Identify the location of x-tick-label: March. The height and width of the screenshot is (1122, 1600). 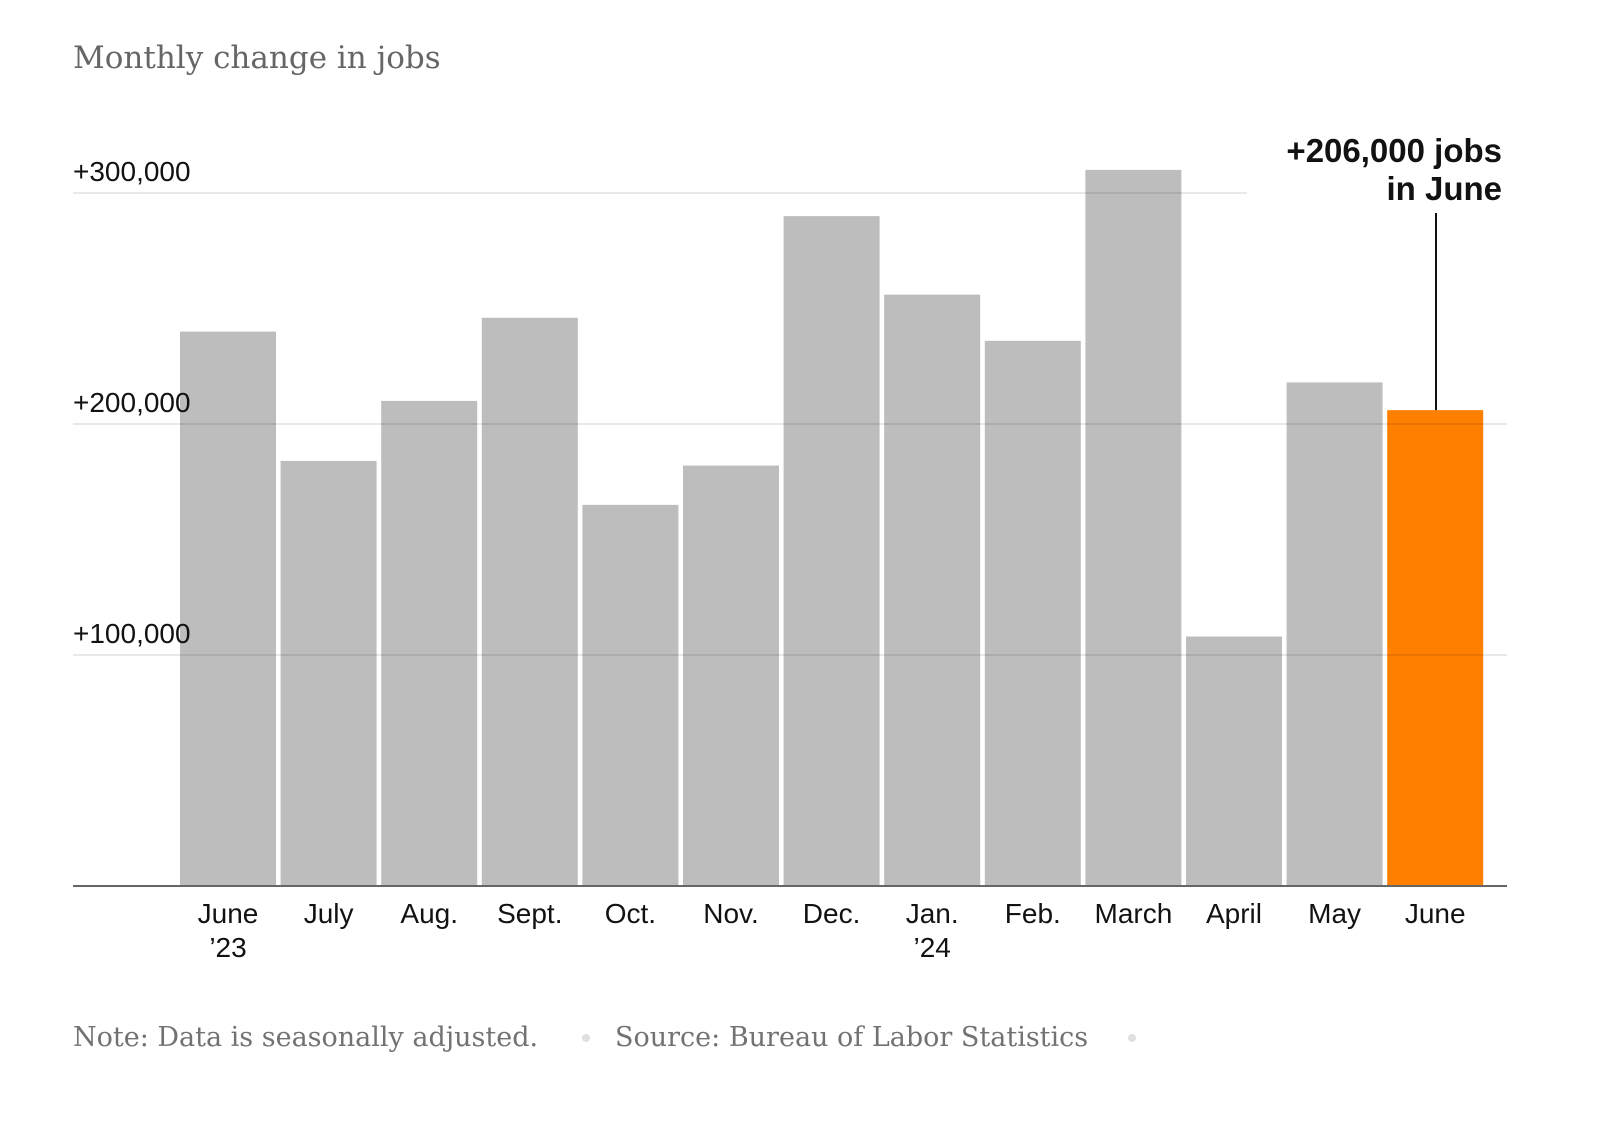
(1134, 913).